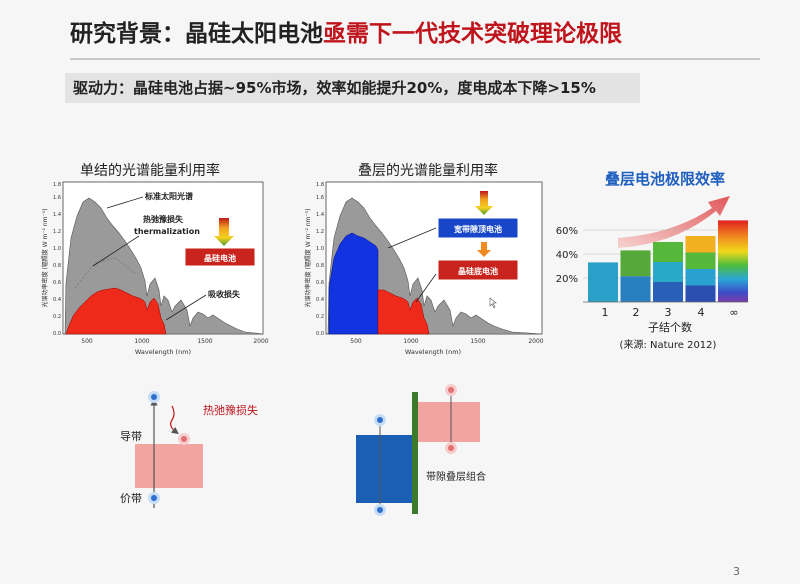 The image size is (800, 584). I want to click on category-label: 3, so click(668, 312).